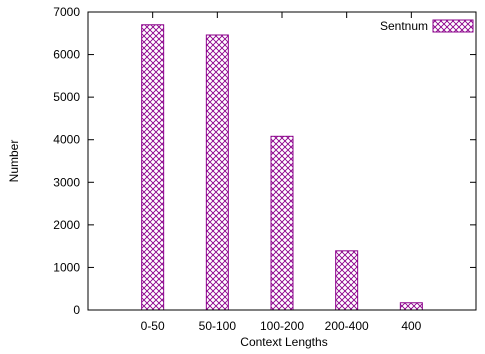 The image size is (485, 354). Describe the element at coordinates (283, 342) in the screenshot. I see `x-axis-title: Context Lengths` at that location.